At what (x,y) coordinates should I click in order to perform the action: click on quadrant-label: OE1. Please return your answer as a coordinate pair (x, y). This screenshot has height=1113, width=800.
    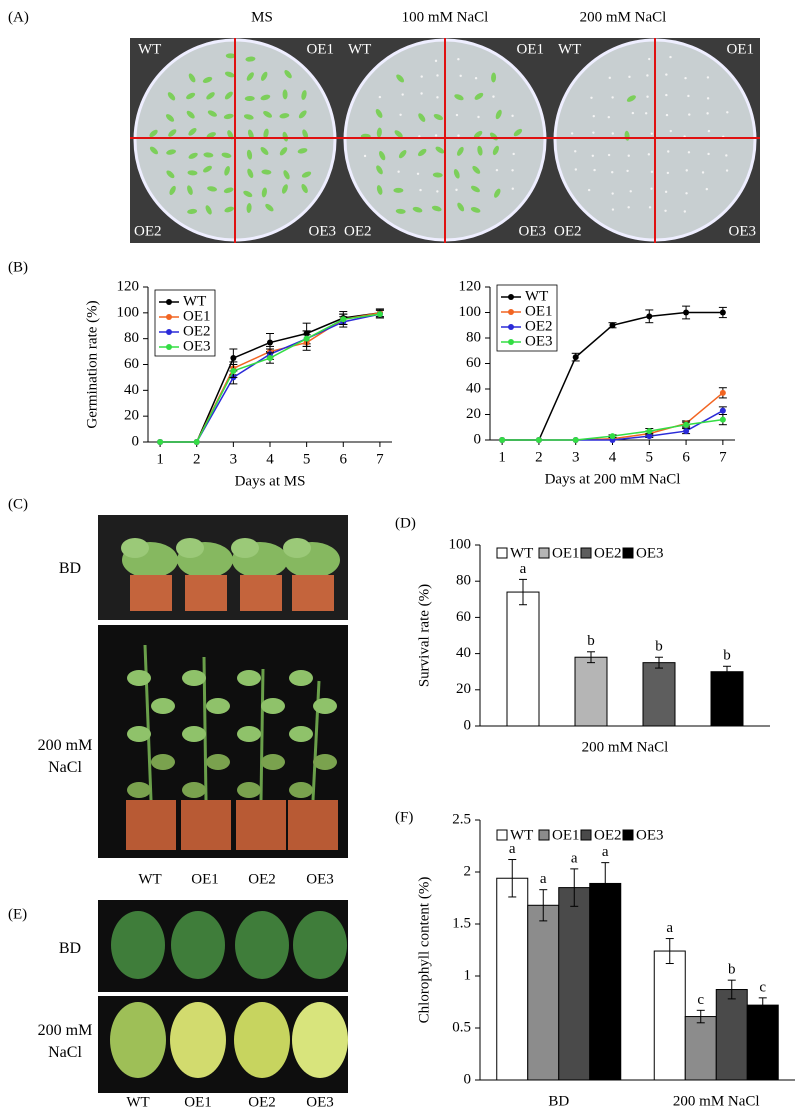
    Looking at the image, I should click on (321, 49).